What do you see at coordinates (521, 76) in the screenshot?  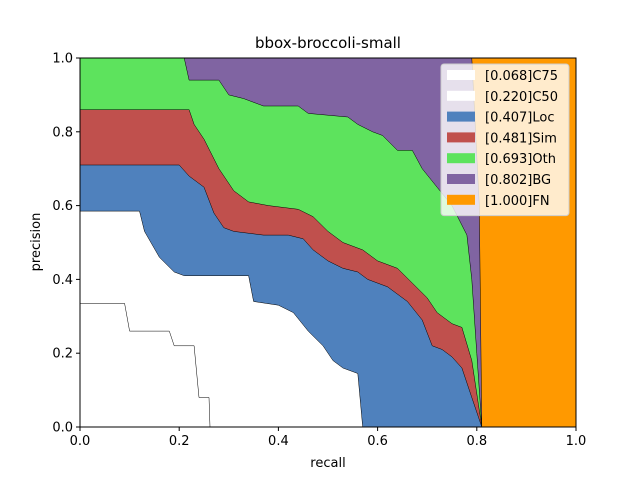 I see `legend-label: [0.068]C75` at bounding box center [521, 76].